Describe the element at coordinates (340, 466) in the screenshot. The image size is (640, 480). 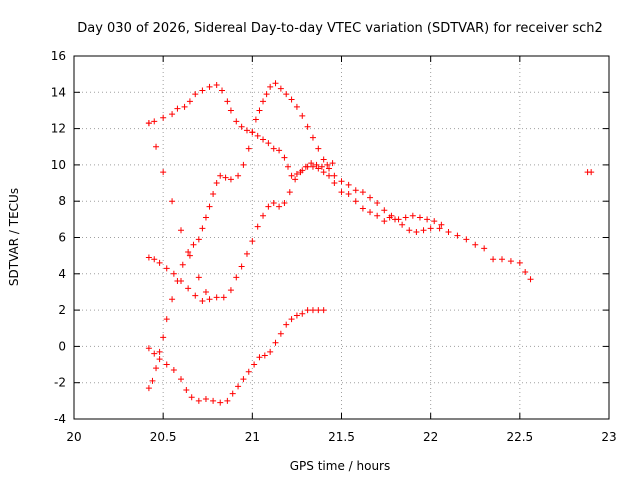
I see `x-axis-label: GPS time / hours` at that location.